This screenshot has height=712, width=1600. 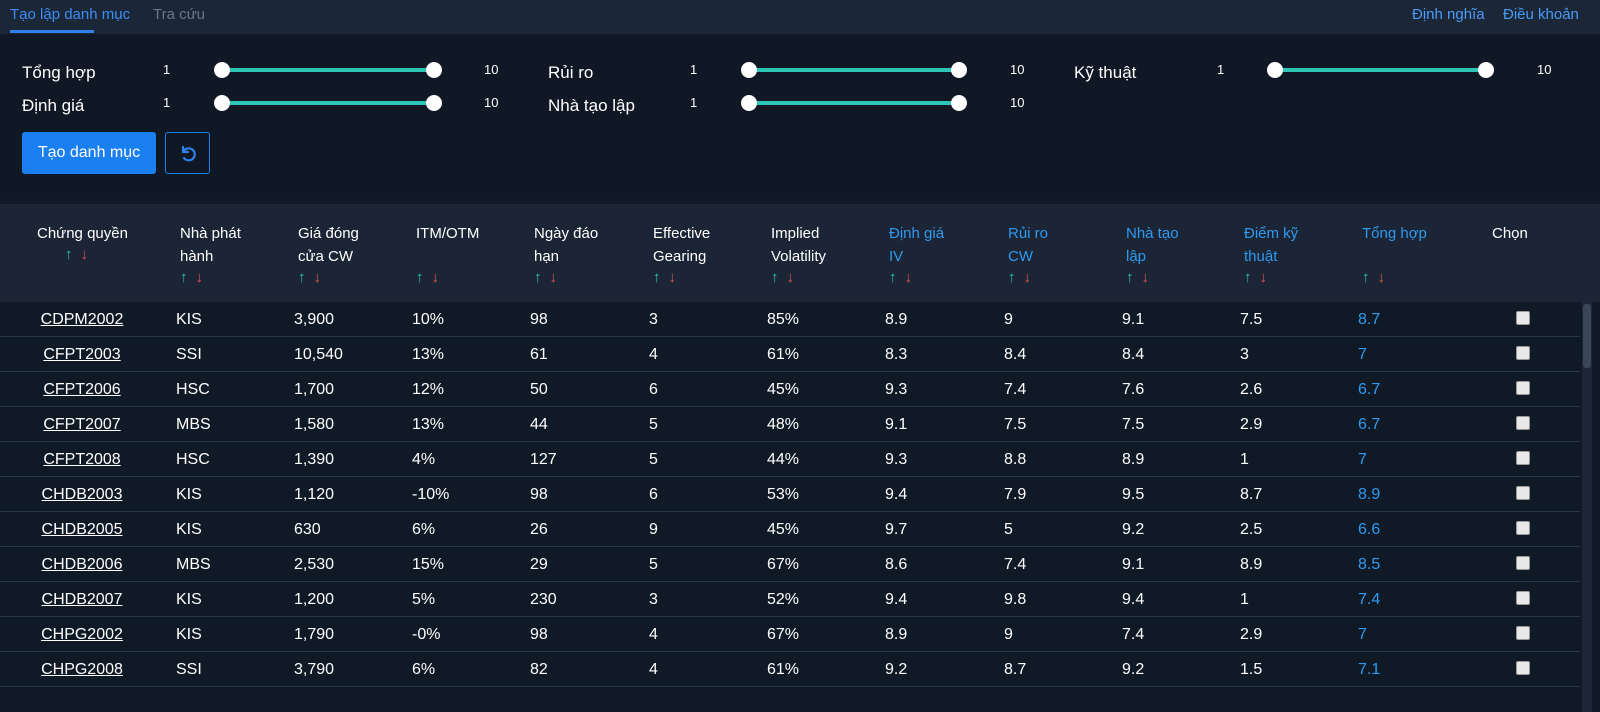 What do you see at coordinates (783, 599) in the screenshot?
I see `table-cell: 52%` at bounding box center [783, 599].